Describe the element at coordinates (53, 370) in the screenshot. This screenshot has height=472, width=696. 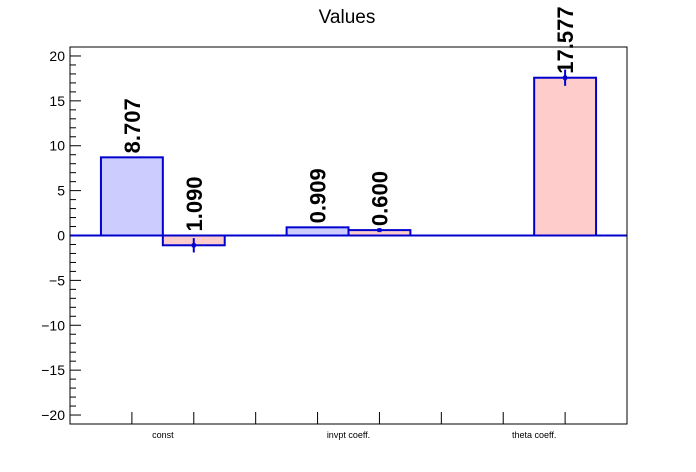
I see `y-tick-label: −15` at that location.